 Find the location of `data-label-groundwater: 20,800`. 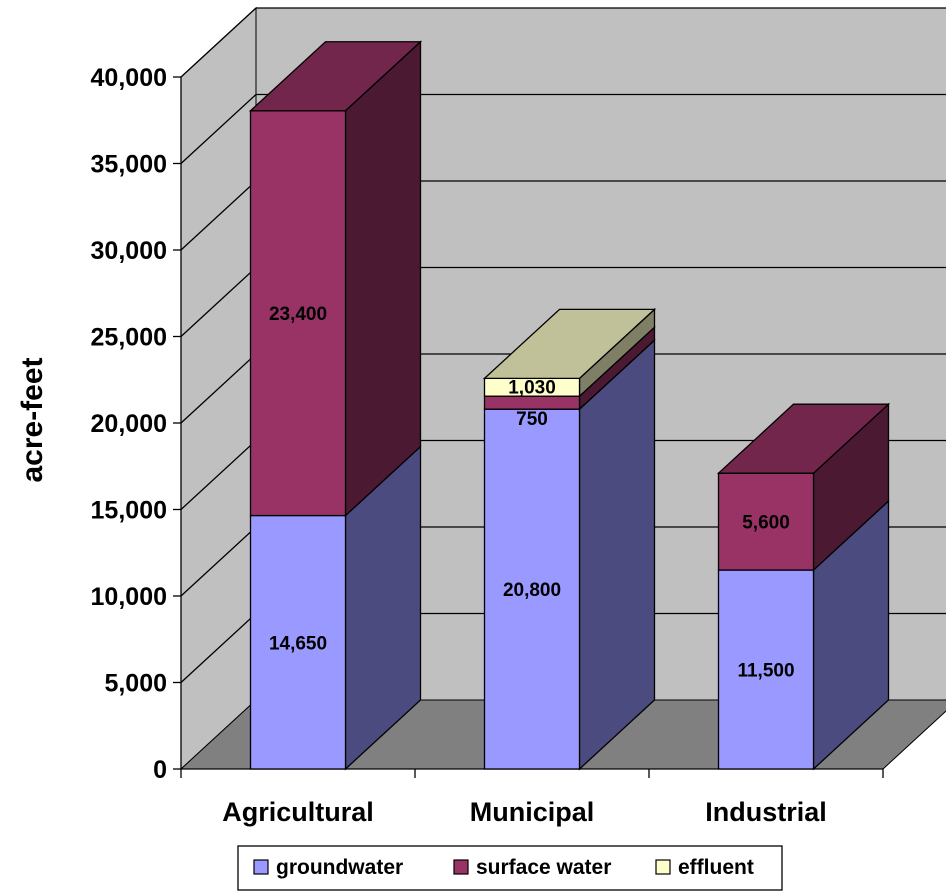

data-label-groundwater: 20,800 is located at coordinates (532, 590).